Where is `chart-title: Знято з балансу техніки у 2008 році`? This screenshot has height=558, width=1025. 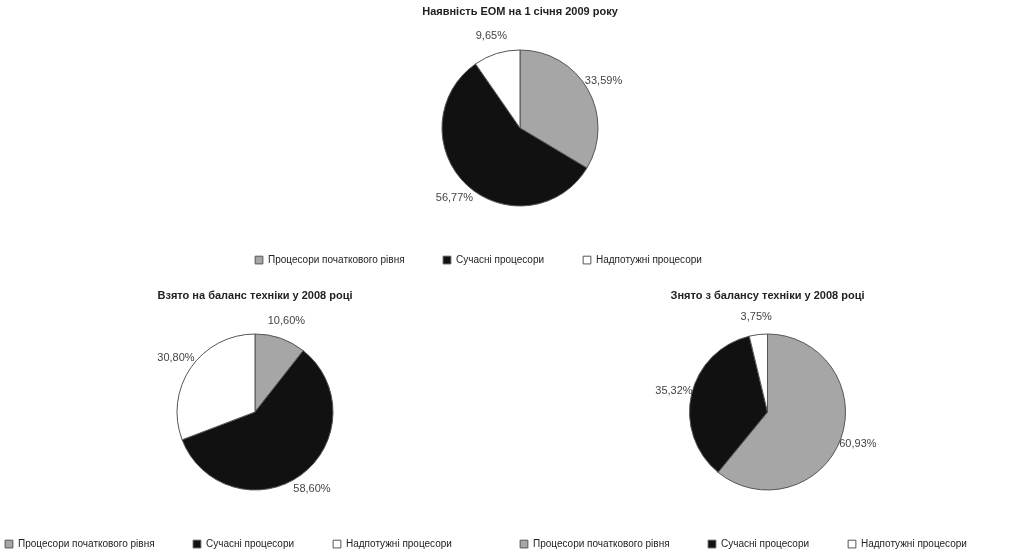 chart-title: Знято з балансу техніки у 2008 році is located at coordinates (767, 295).